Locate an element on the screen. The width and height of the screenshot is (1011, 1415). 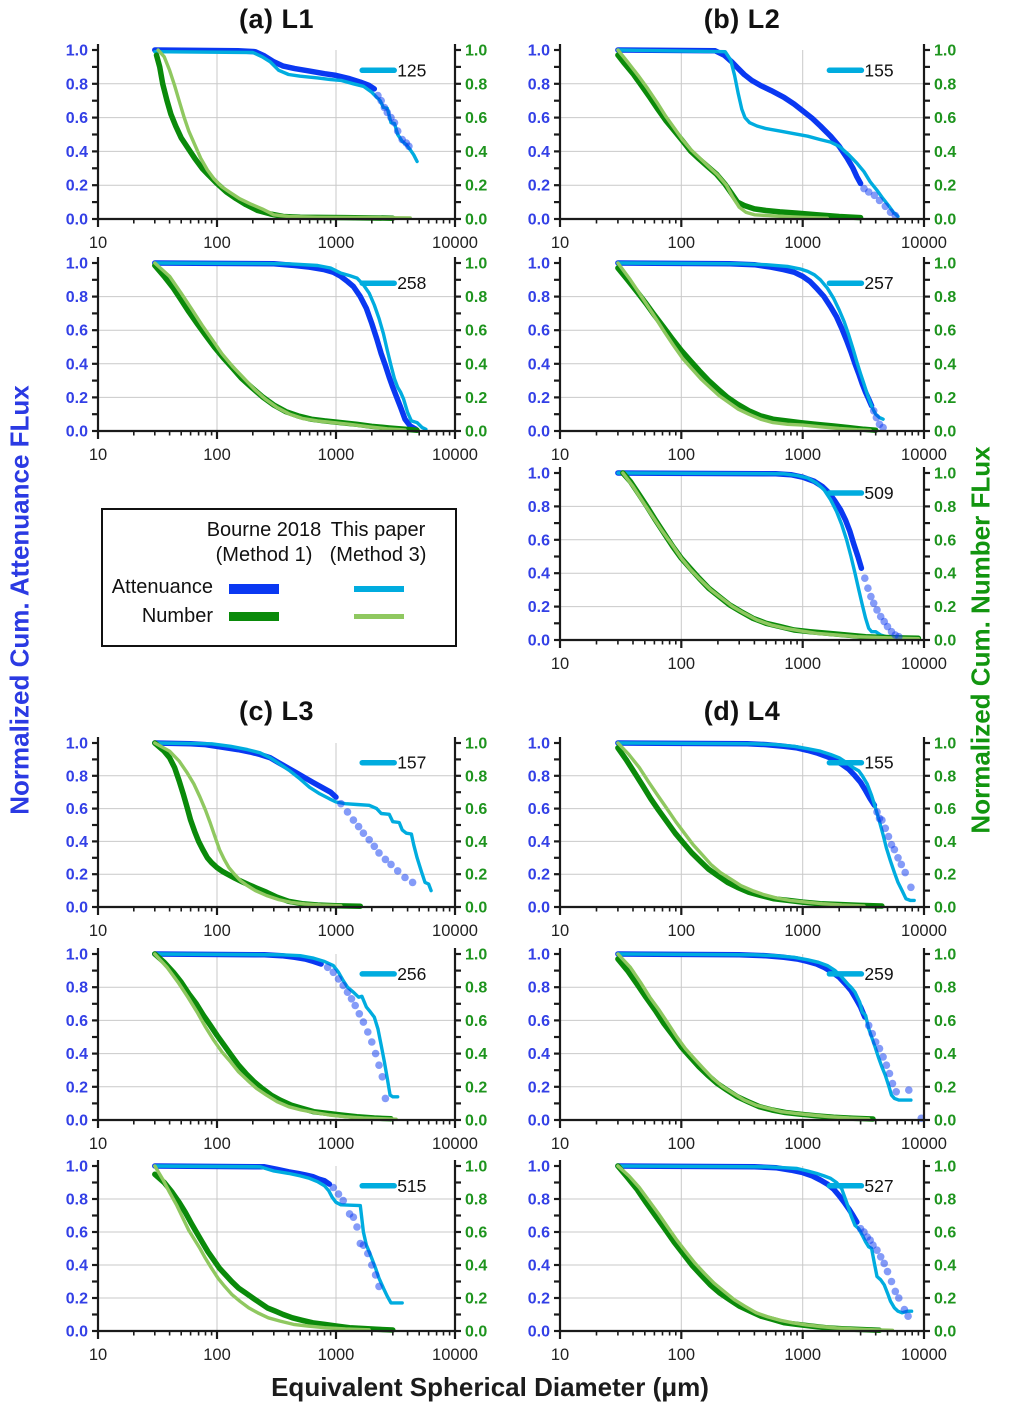
depth-label: 155 is located at coordinates (878, 763).